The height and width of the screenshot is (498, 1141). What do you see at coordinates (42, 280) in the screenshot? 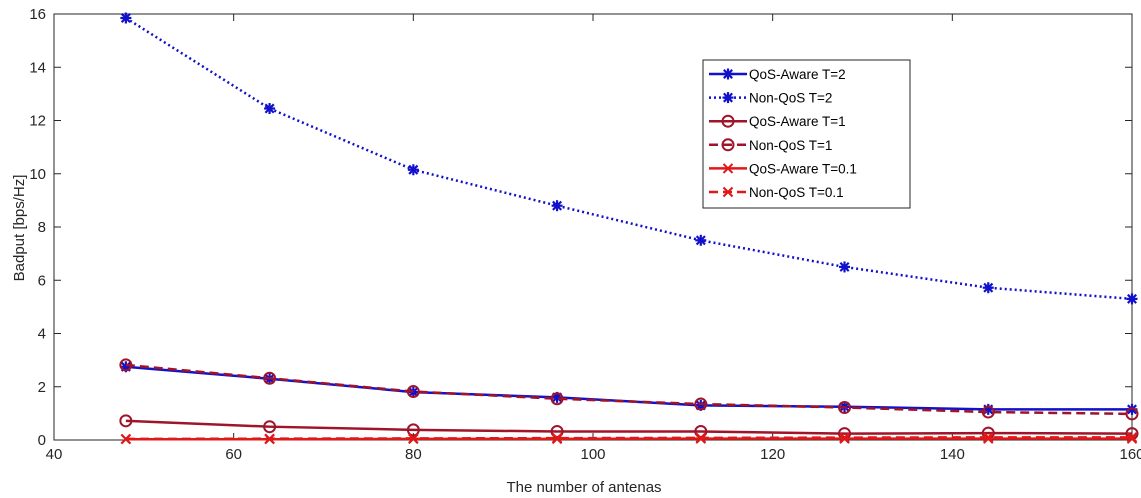
I see `y-tick-label: 6` at bounding box center [42, 280].